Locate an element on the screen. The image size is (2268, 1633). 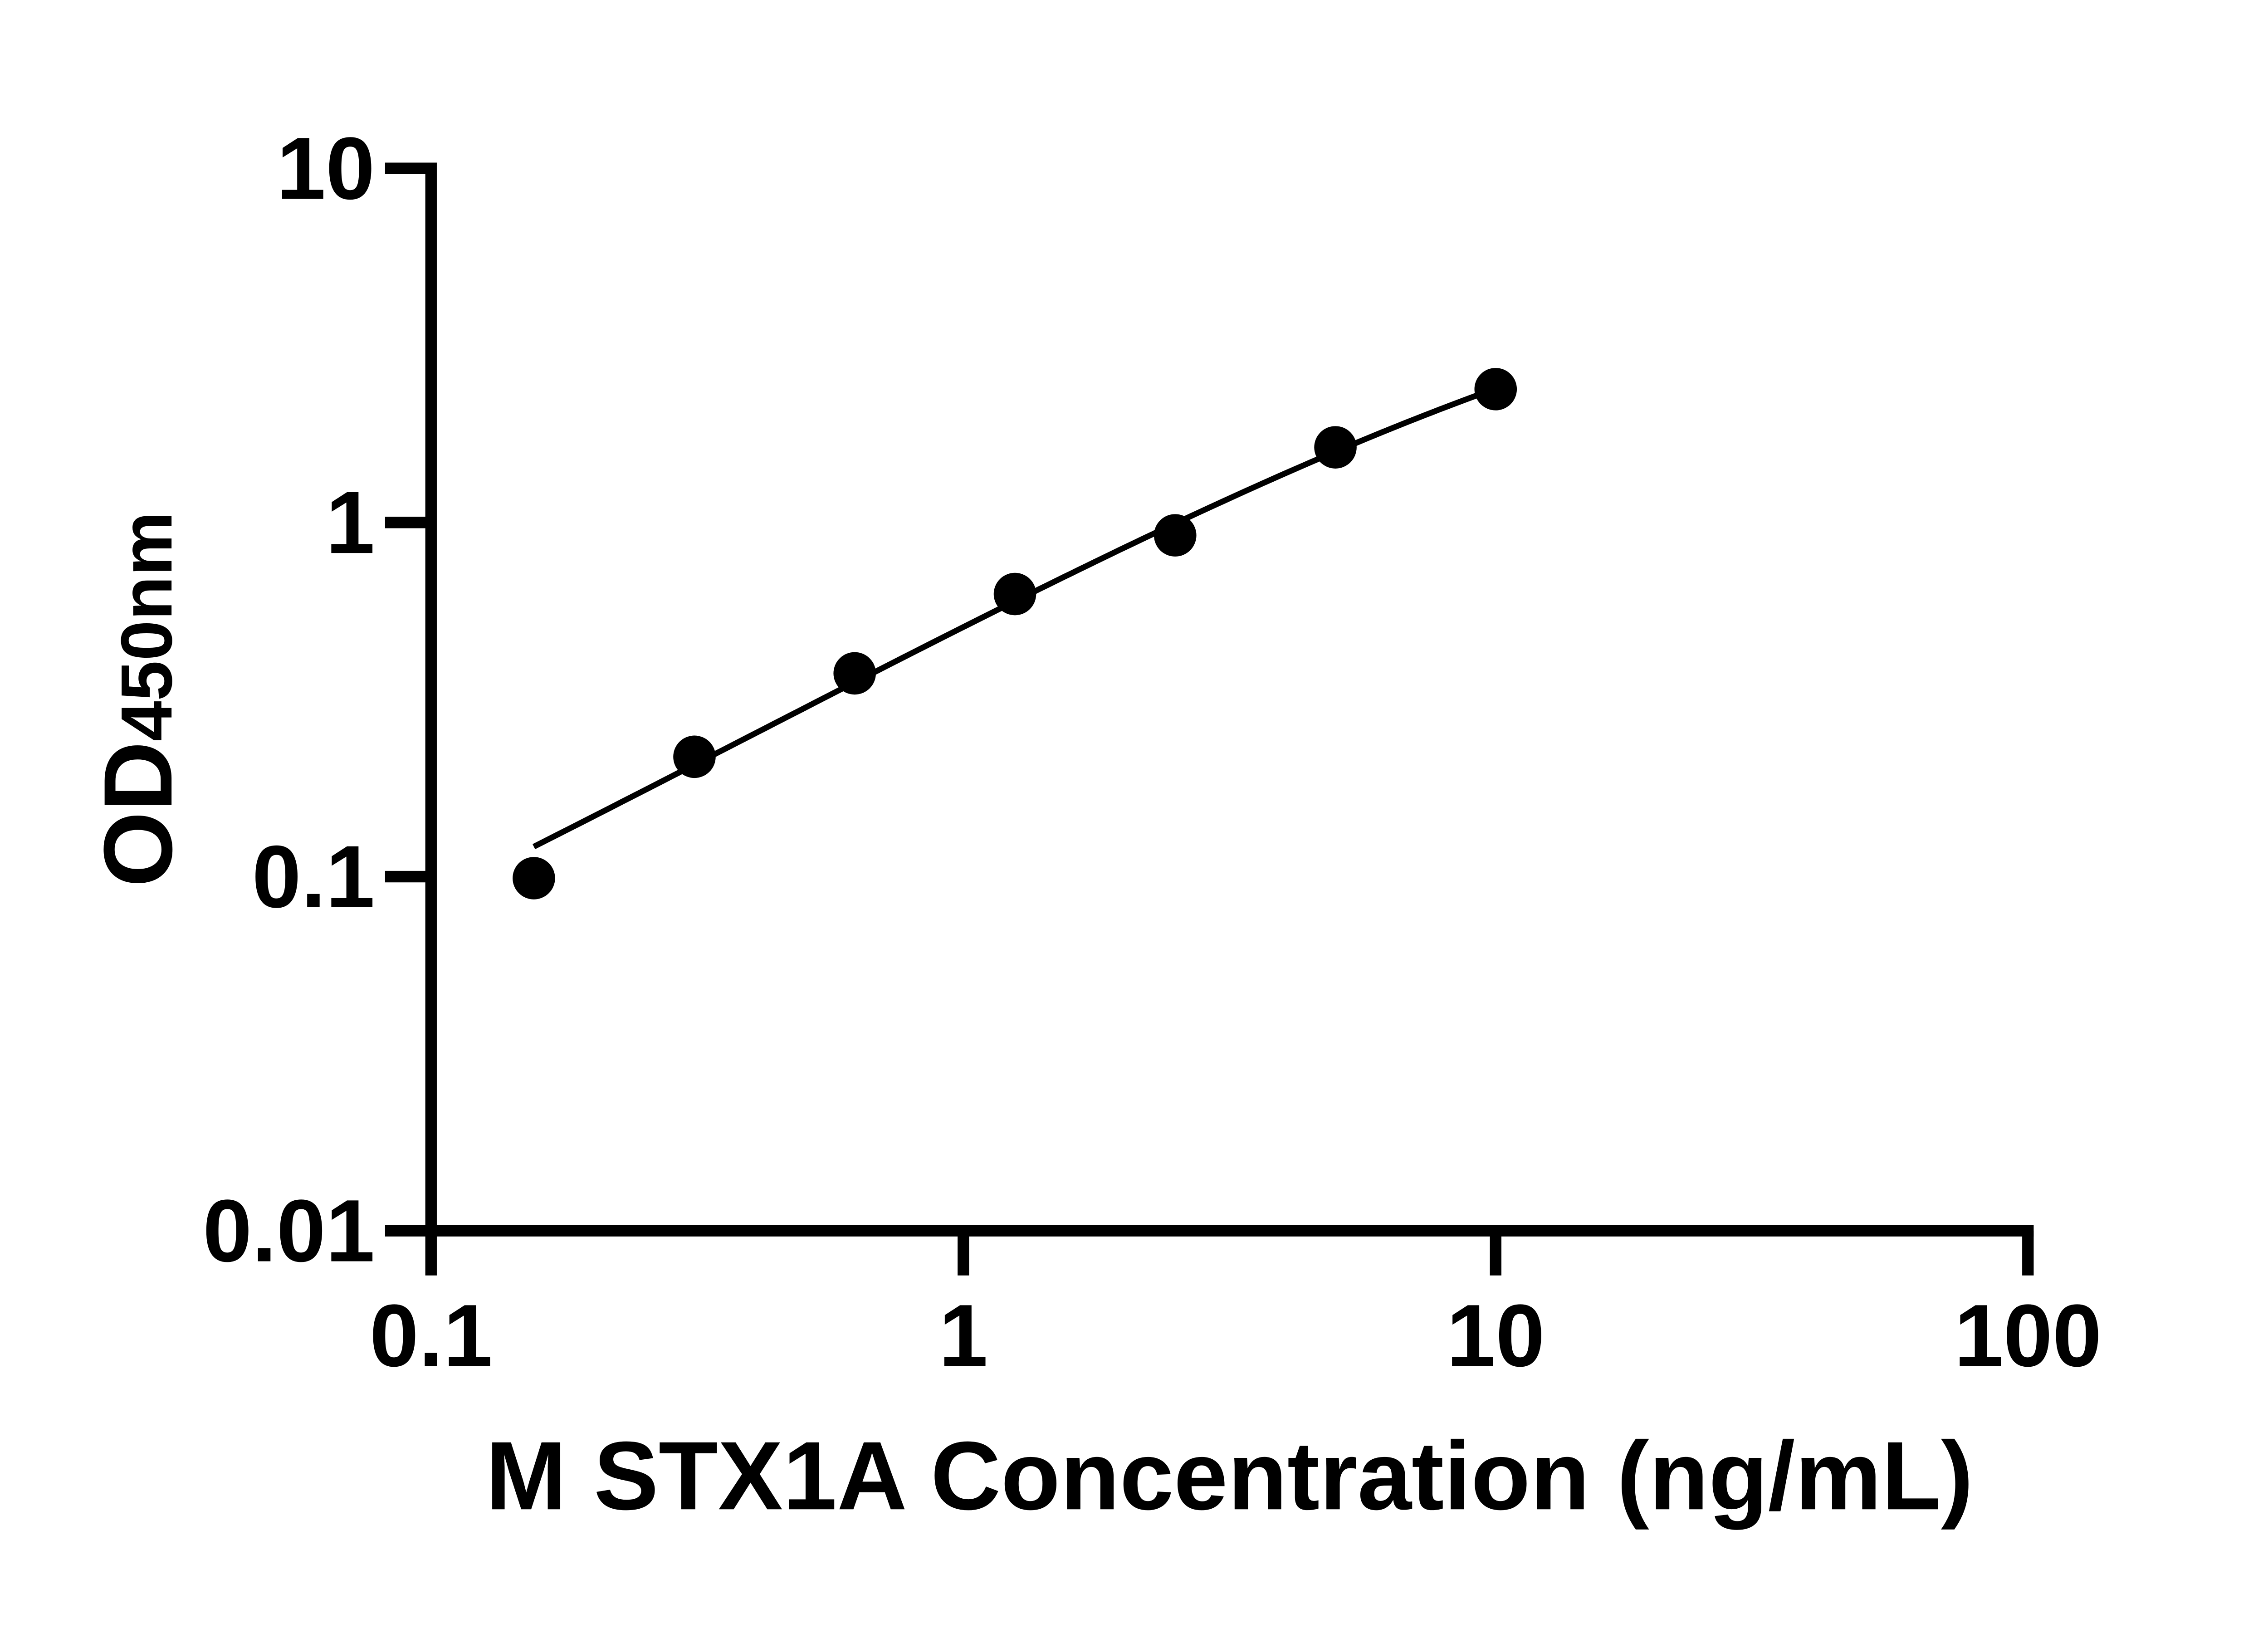
y-axis-ticks is located at coordinates (408, 699).